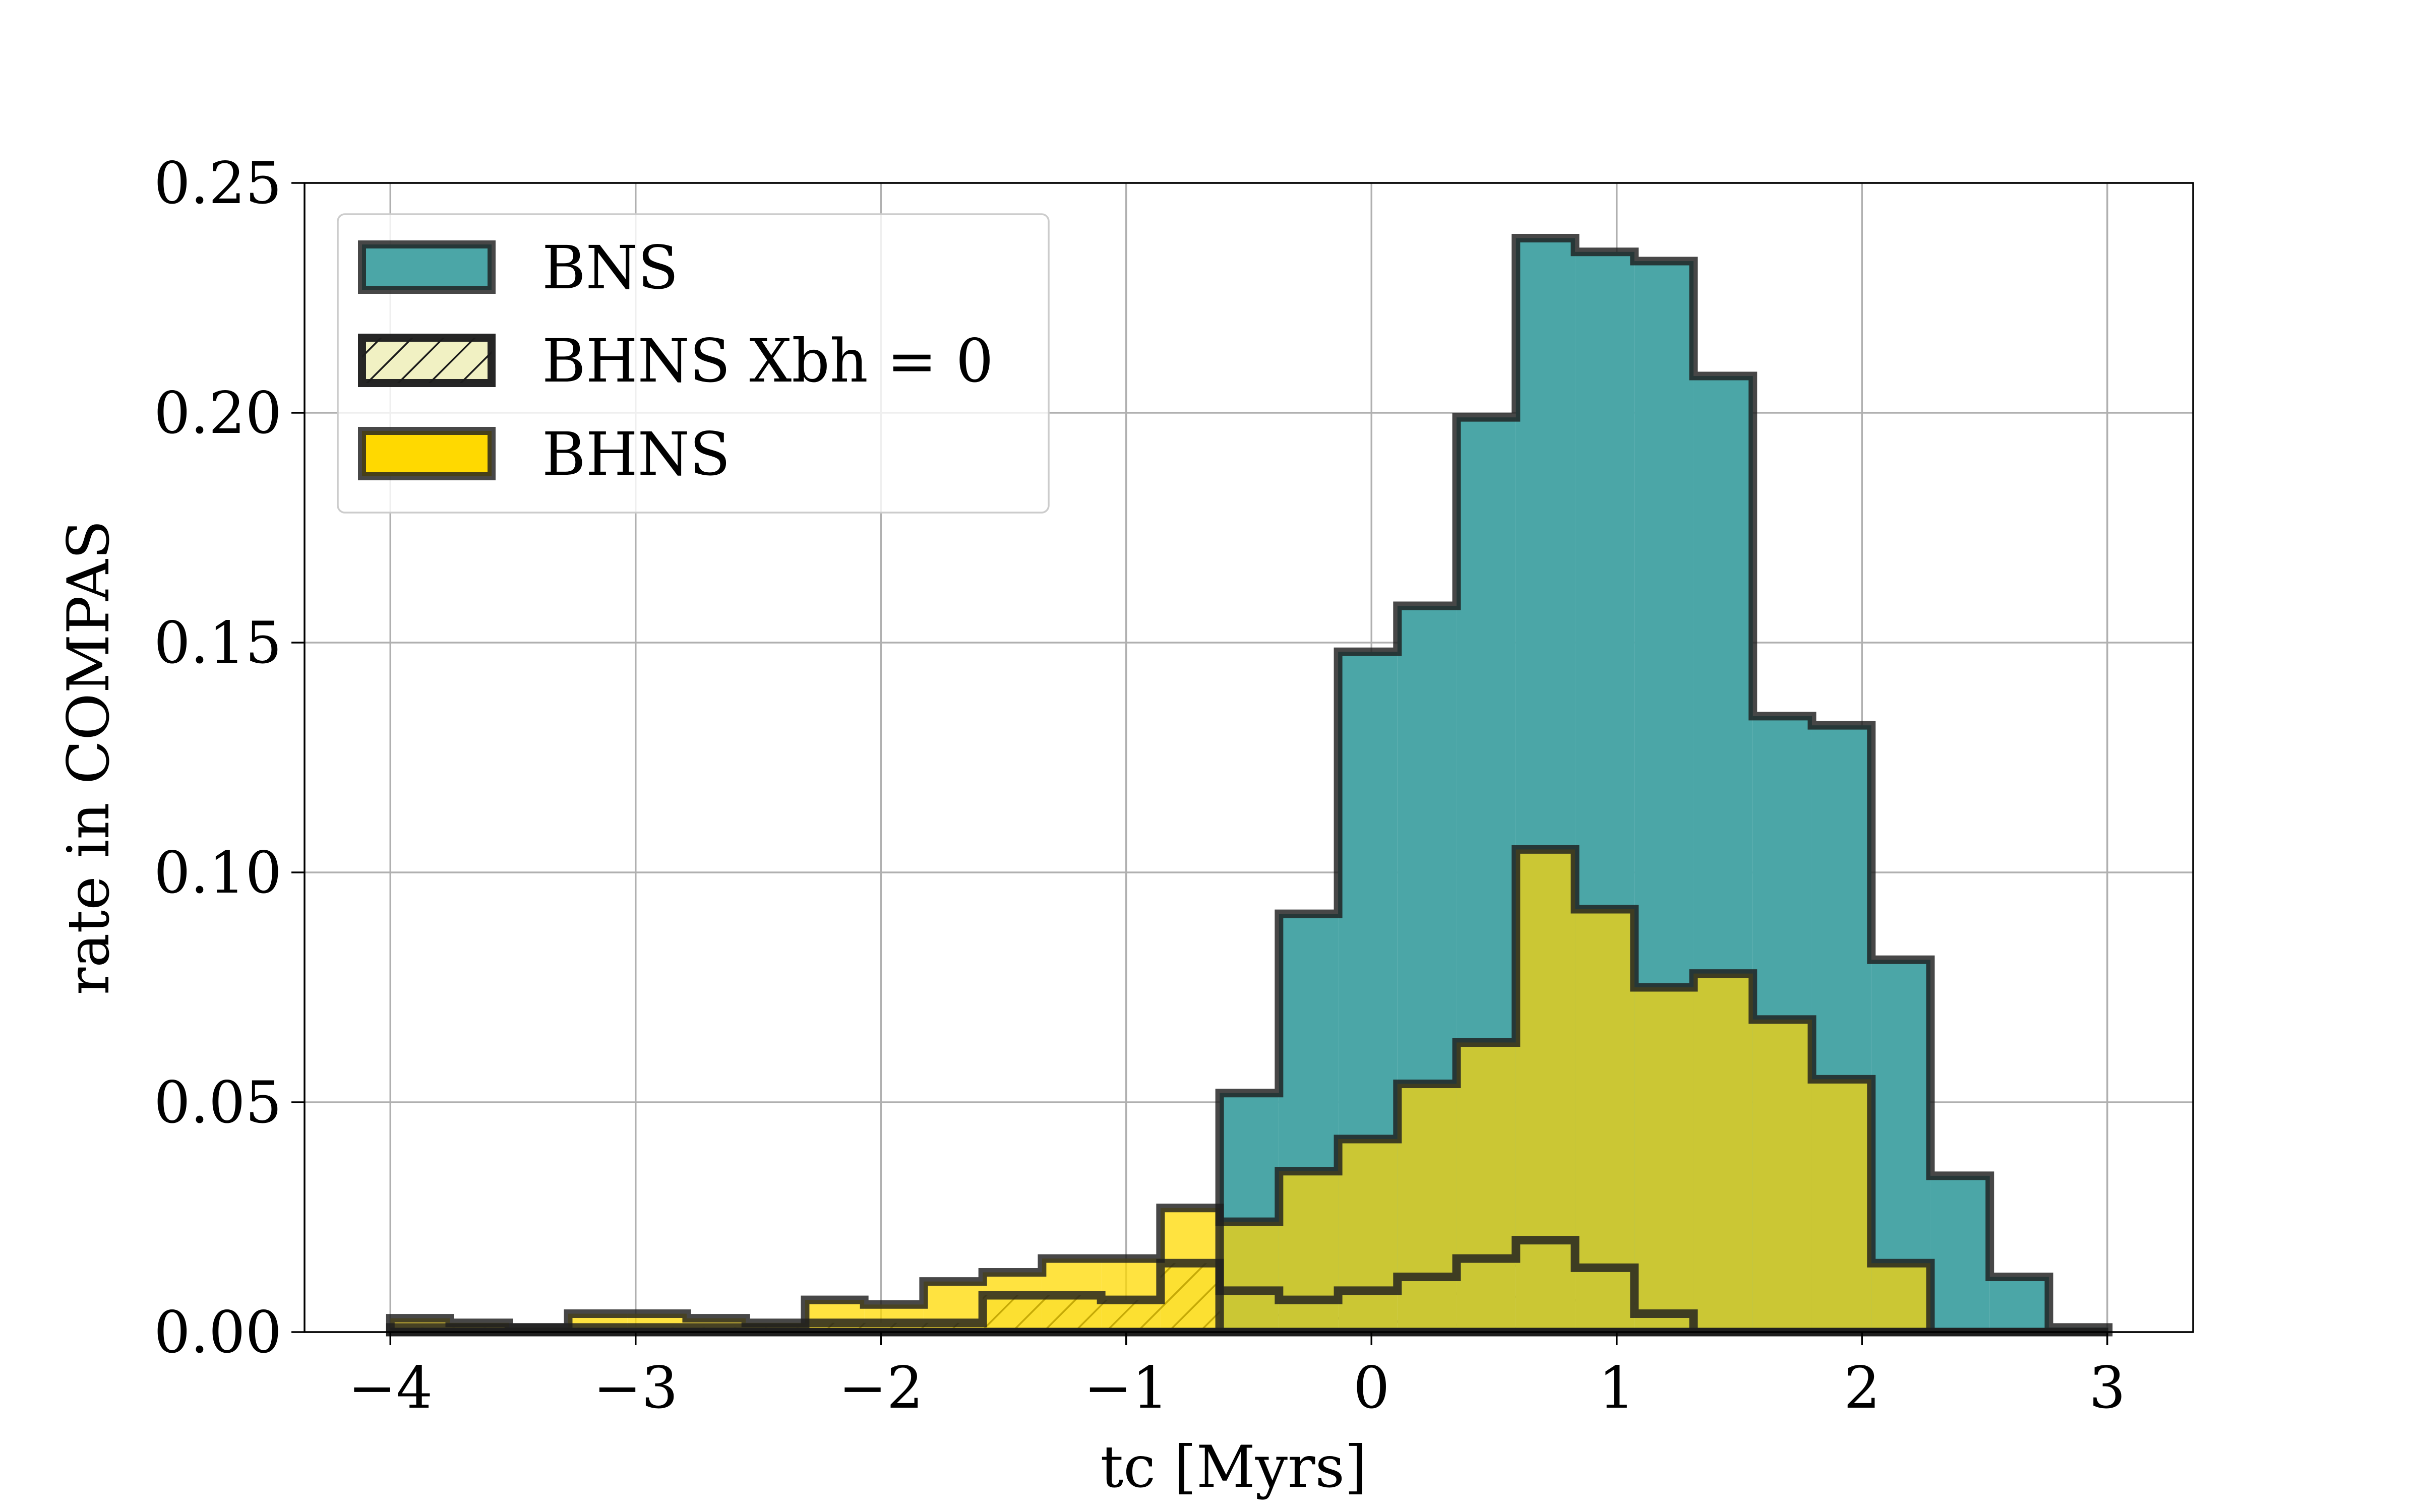  Describe the element at coordinates (218, 1332) in the screenshot. I see `y-tick-label: 0.00` at that location.